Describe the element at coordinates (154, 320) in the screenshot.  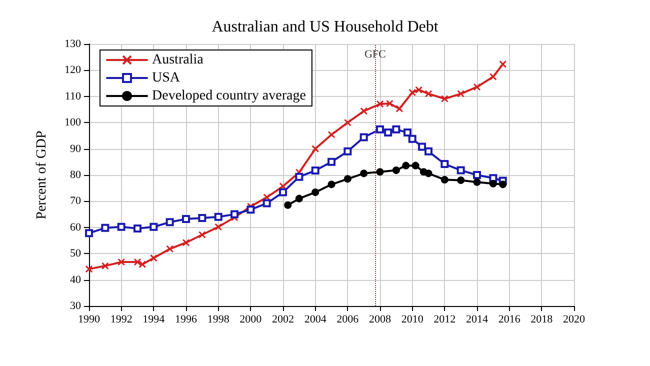
I see `x-tick-label: 1994` at that location.